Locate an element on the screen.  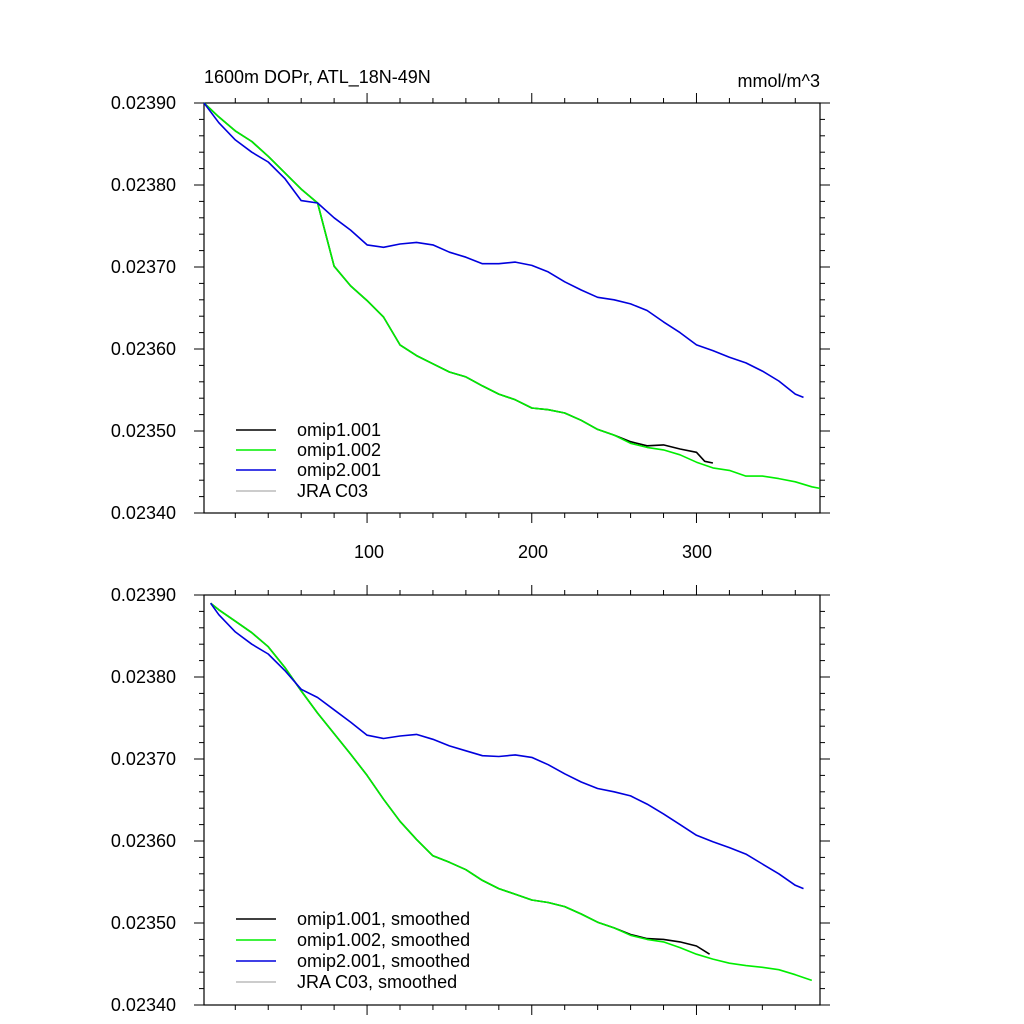
top-chart-units: mmol/m^3 is located at coordinates (779, 81).